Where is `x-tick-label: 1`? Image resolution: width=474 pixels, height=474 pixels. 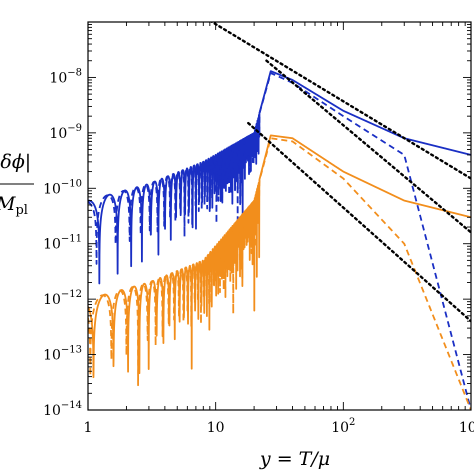
x-tick-label: 1 is located at coordinates (88, 428).